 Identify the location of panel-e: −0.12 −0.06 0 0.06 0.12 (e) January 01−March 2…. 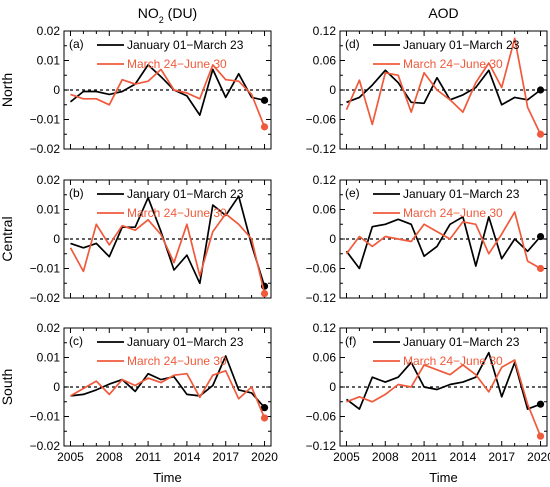
(427, 239).